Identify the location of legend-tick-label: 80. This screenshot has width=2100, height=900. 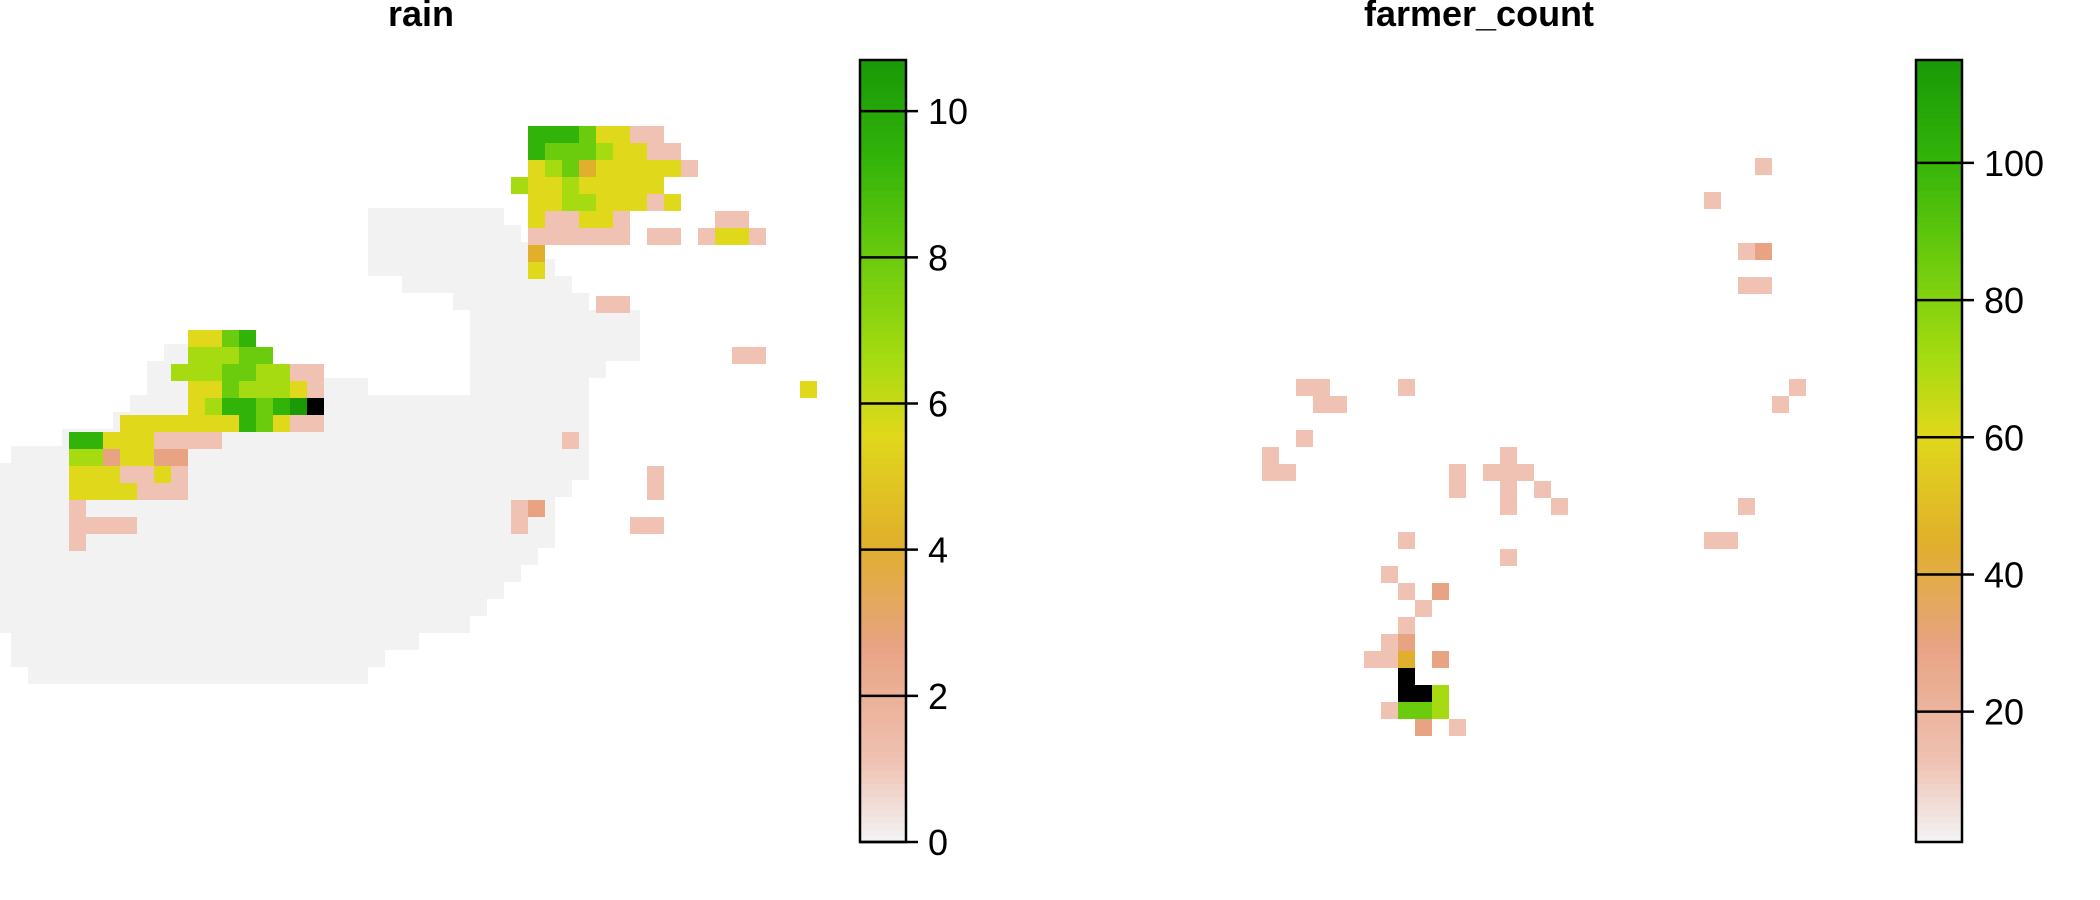
(2004, 300).